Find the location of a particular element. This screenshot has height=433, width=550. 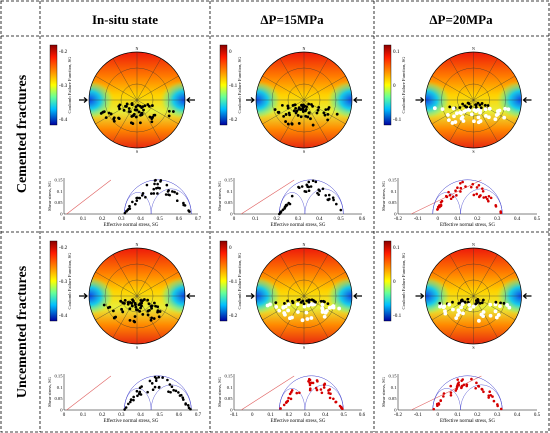

mohr-y-tick-label: 0.1 is located at coordinates (60, 191).